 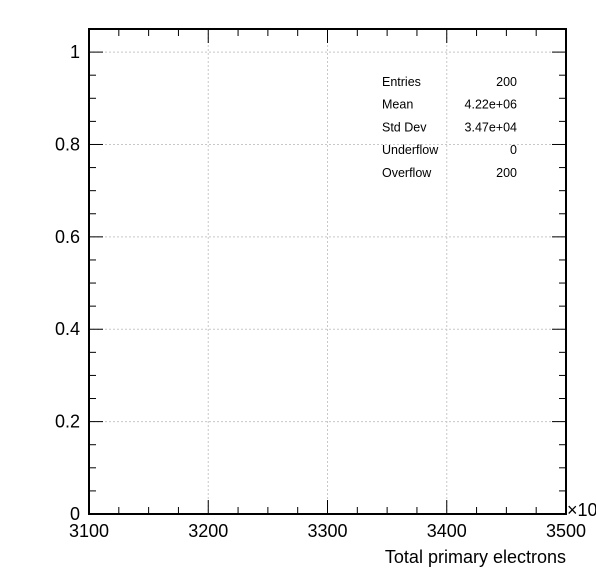 I want to click on x-axis-multiplier: ×10, so click(x=581, y=510).